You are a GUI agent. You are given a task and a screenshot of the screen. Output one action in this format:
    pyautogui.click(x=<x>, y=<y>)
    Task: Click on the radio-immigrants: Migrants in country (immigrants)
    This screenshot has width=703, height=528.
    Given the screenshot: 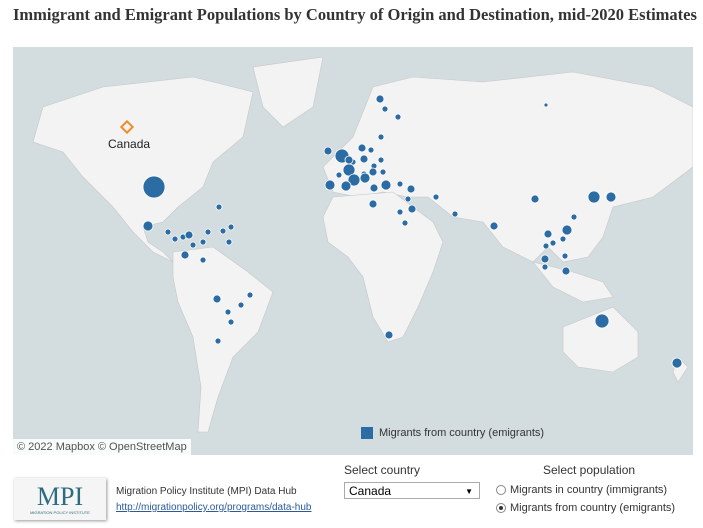 What is the action you would take?
    pyautogui.click(x=581, y=490)
    